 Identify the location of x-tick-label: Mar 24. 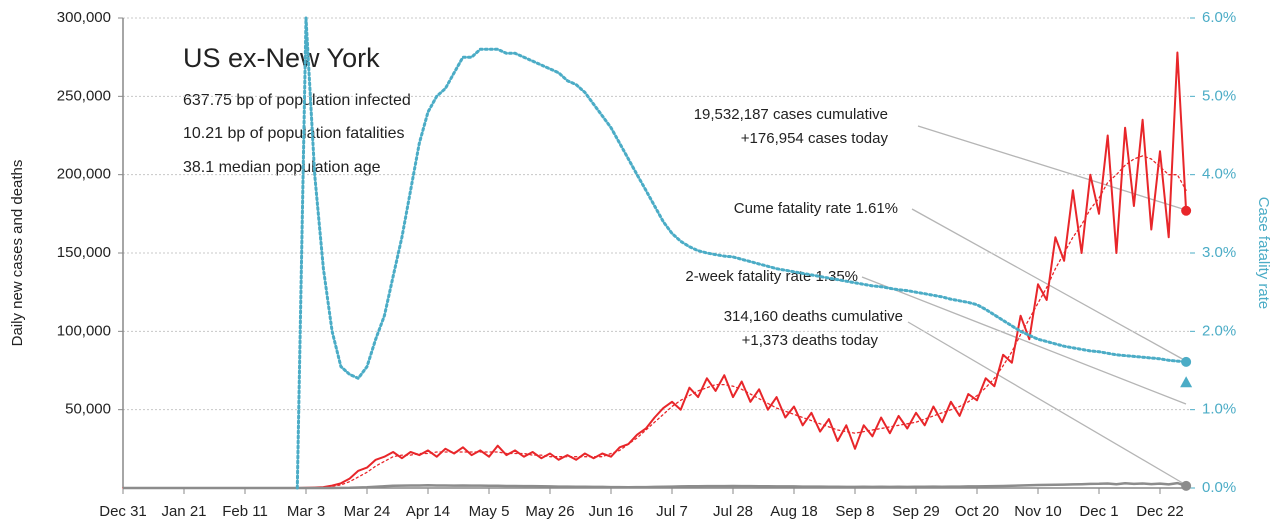
(367, 511).